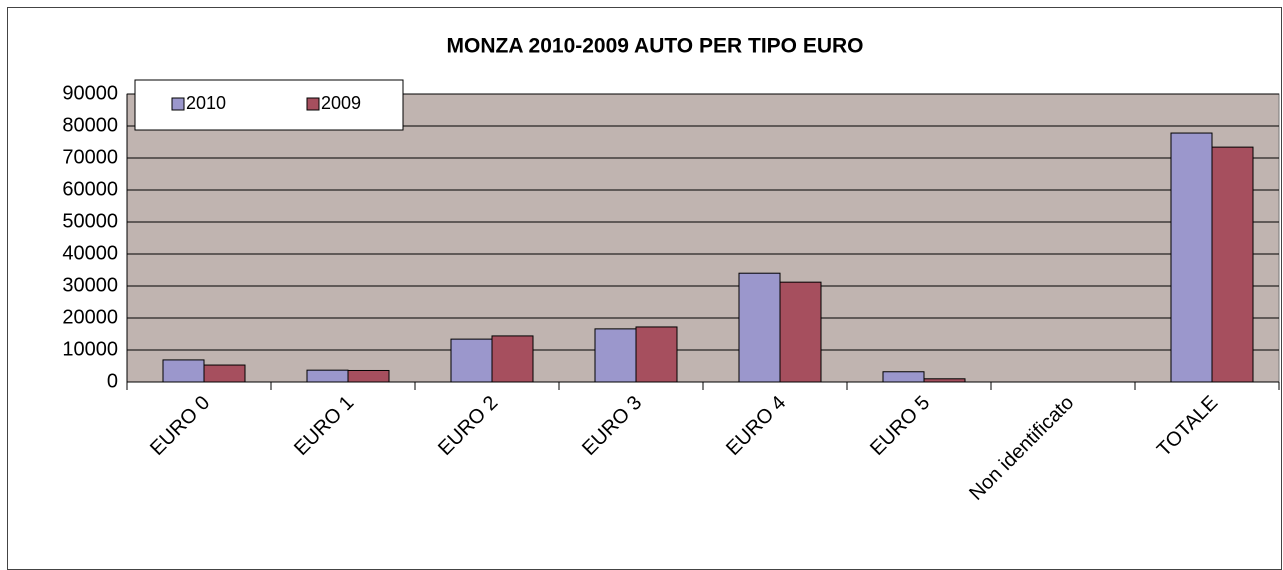 The image size is (1283, 570). I want to click on y-tick-label: 80000, so click(90, 125).